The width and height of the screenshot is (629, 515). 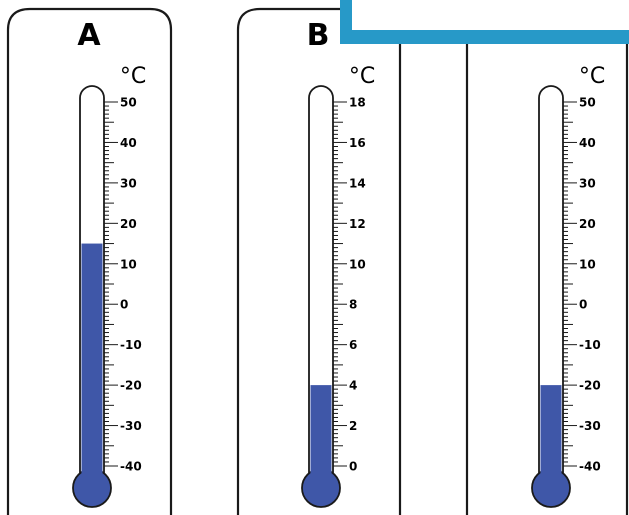 What do you see at coordinates (133, 76) in the screenshot?
I see `unit-label-a: °C` at bounding box center [133, 76].